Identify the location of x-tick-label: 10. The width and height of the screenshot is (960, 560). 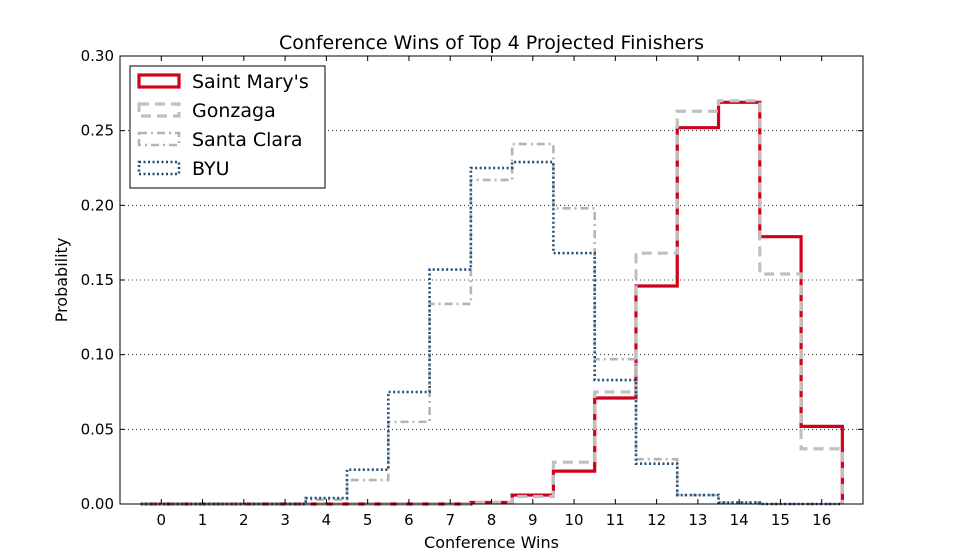
(574, 520).